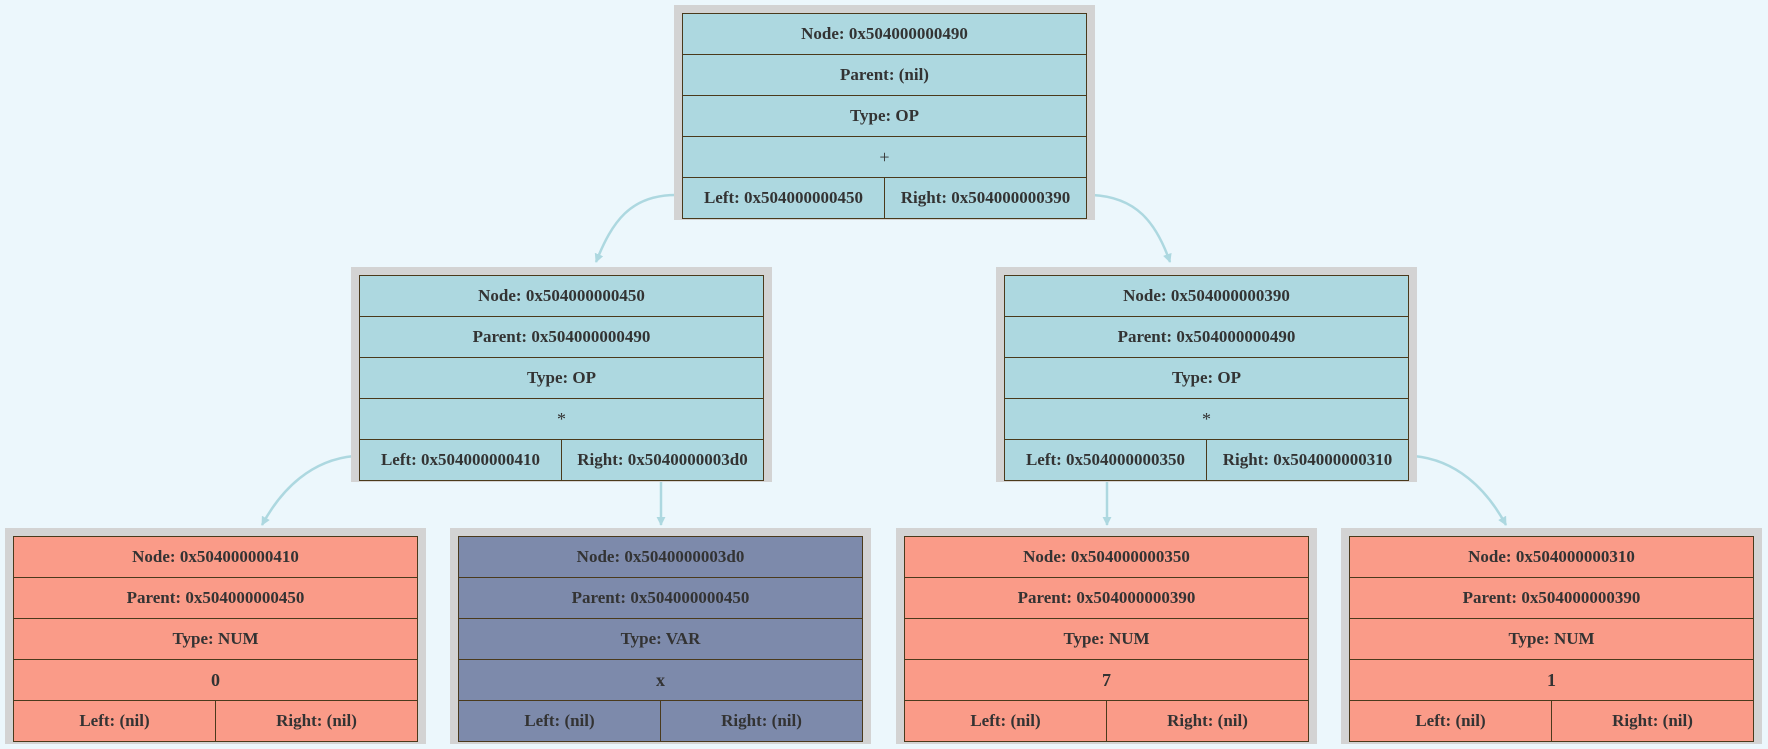  What do you see at coordinates (561, 296) in the screenshot?
I see `node-address: Node: 0x504000000450` at bounding box center [561, 296].